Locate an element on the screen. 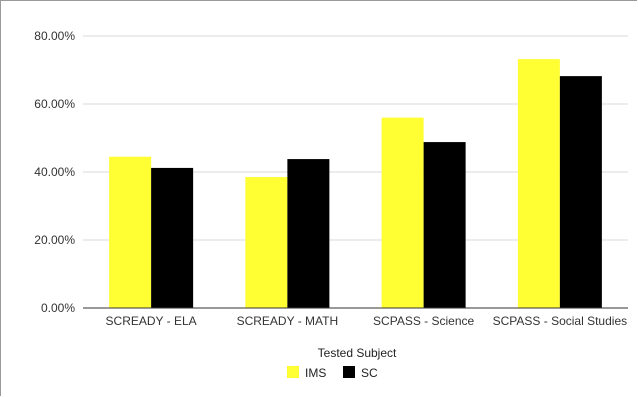 The image size is (638, 397). x-axis-title: Tested Subject is located at coordinates (357, 353).